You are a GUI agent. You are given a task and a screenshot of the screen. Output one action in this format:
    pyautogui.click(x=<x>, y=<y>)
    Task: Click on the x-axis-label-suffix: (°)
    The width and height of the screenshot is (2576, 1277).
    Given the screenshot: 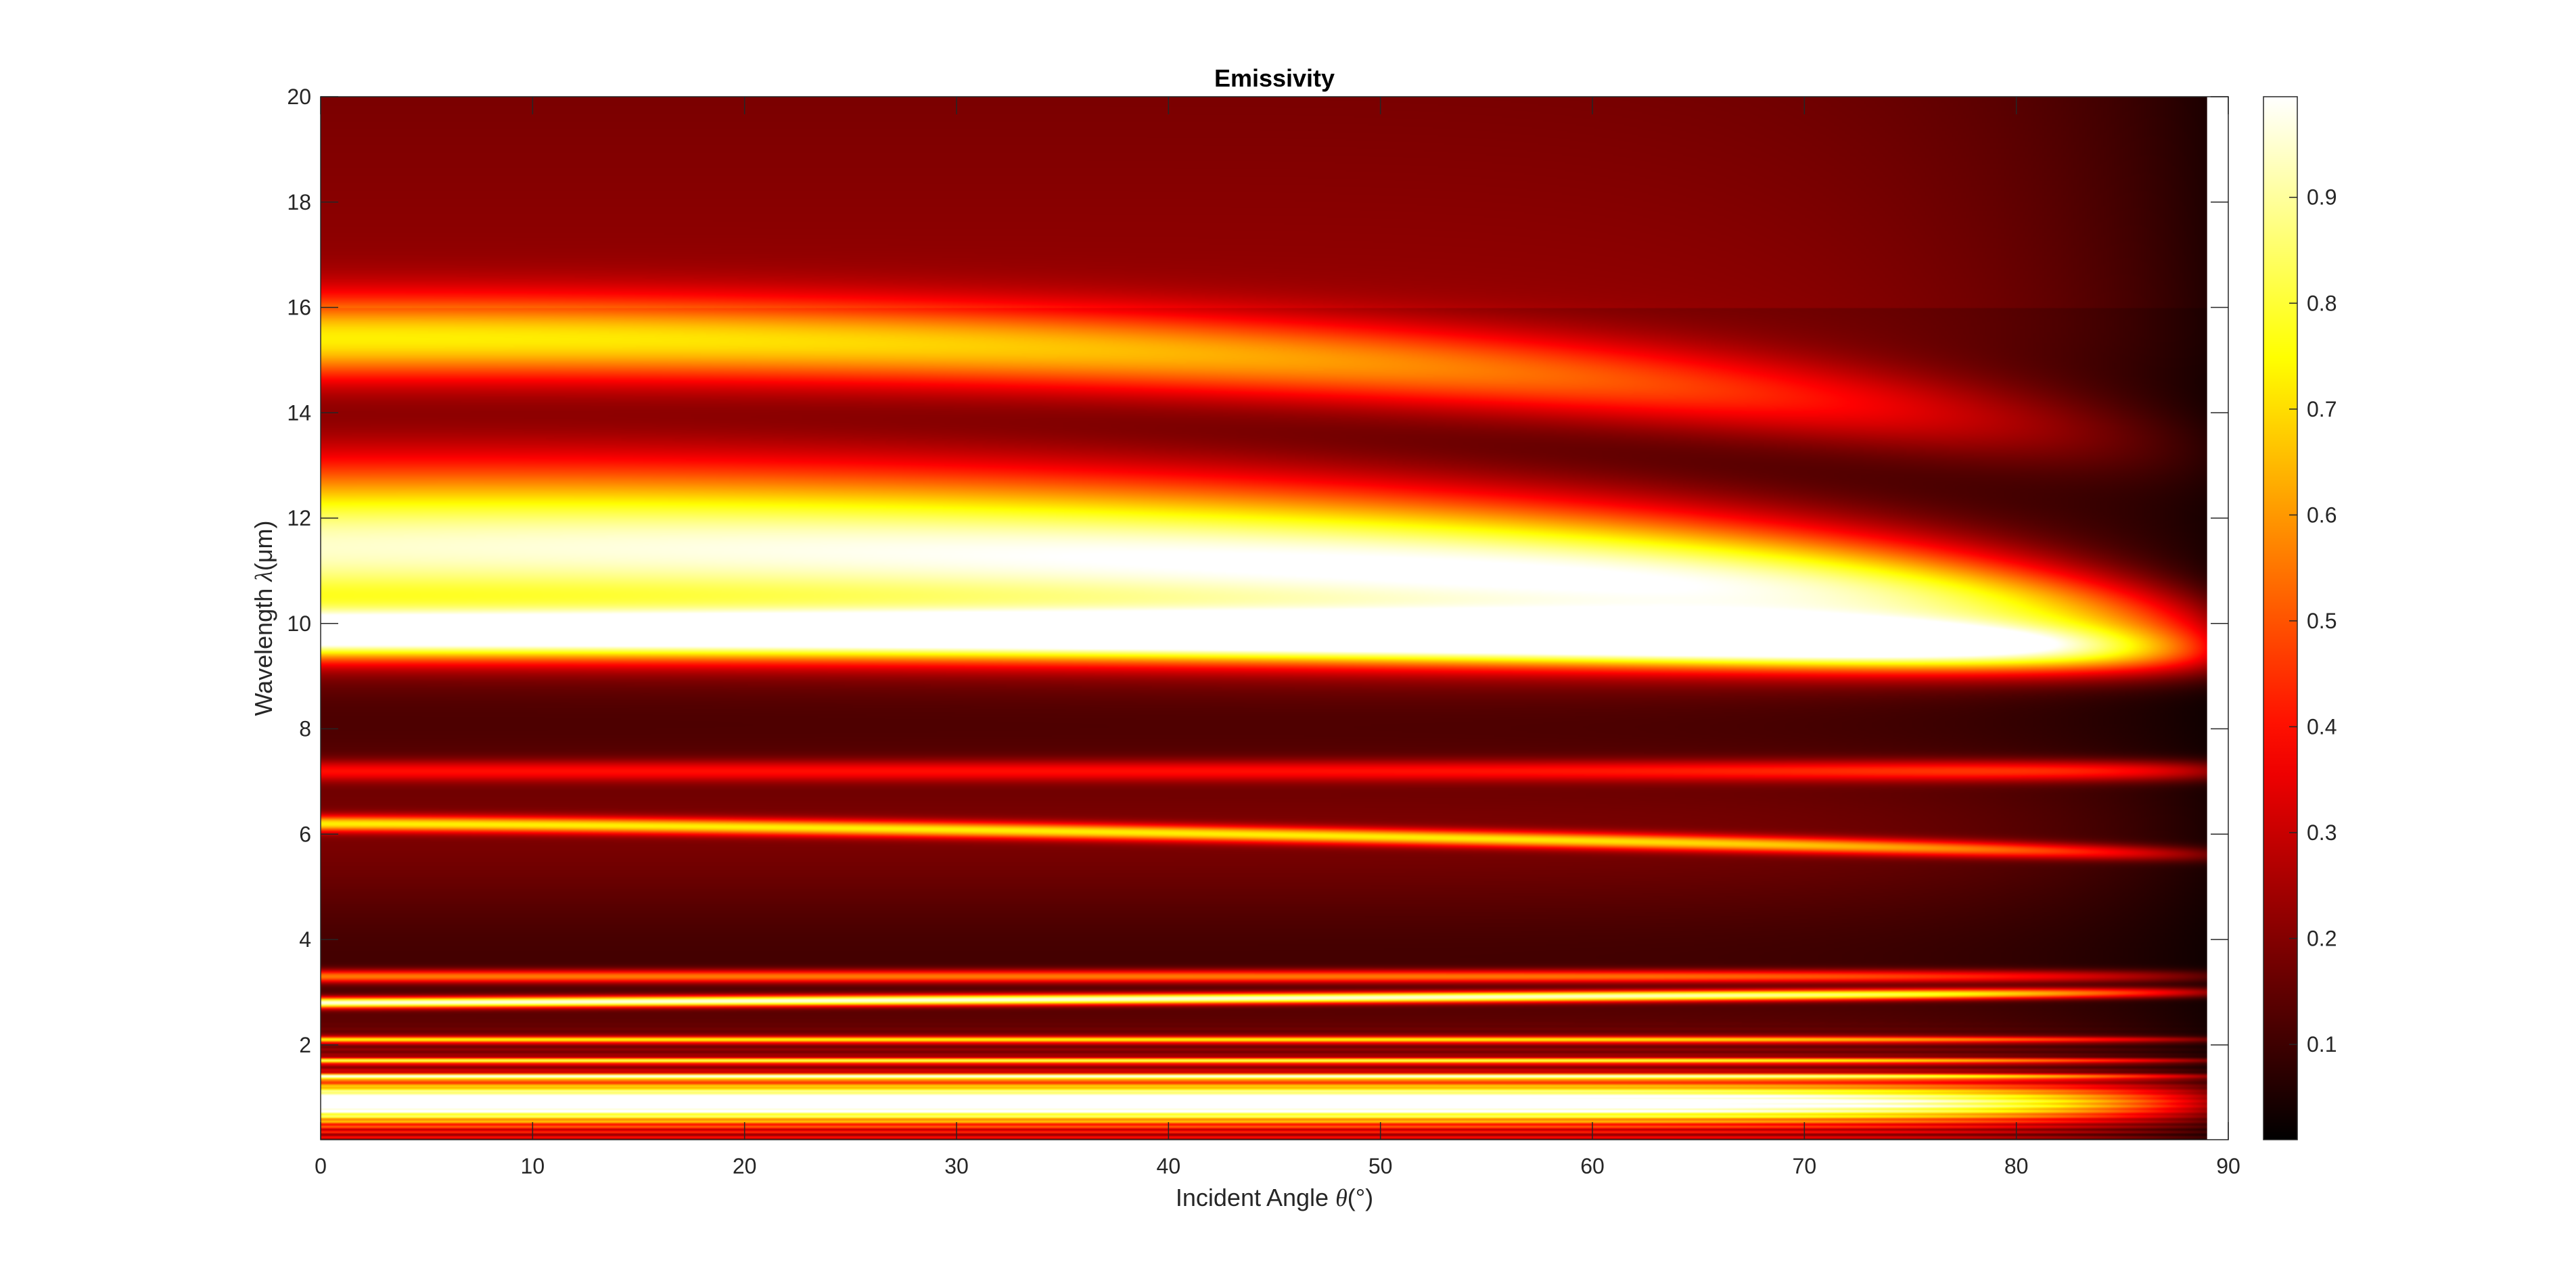 What is the action you would take?
    pyautogui.click(x=1360, y=1197)
    